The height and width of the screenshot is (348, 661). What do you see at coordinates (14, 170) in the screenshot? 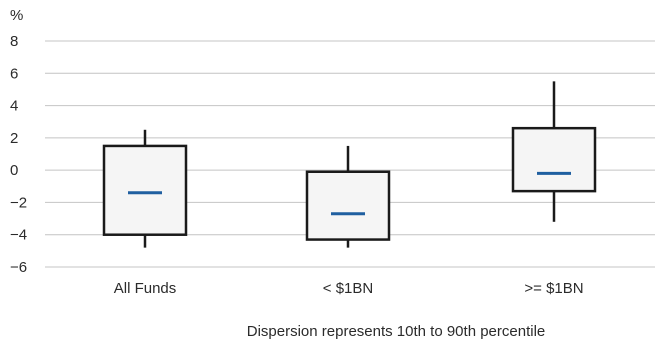
I see `y-tick-label: 0` at bounding box center [14, 170].